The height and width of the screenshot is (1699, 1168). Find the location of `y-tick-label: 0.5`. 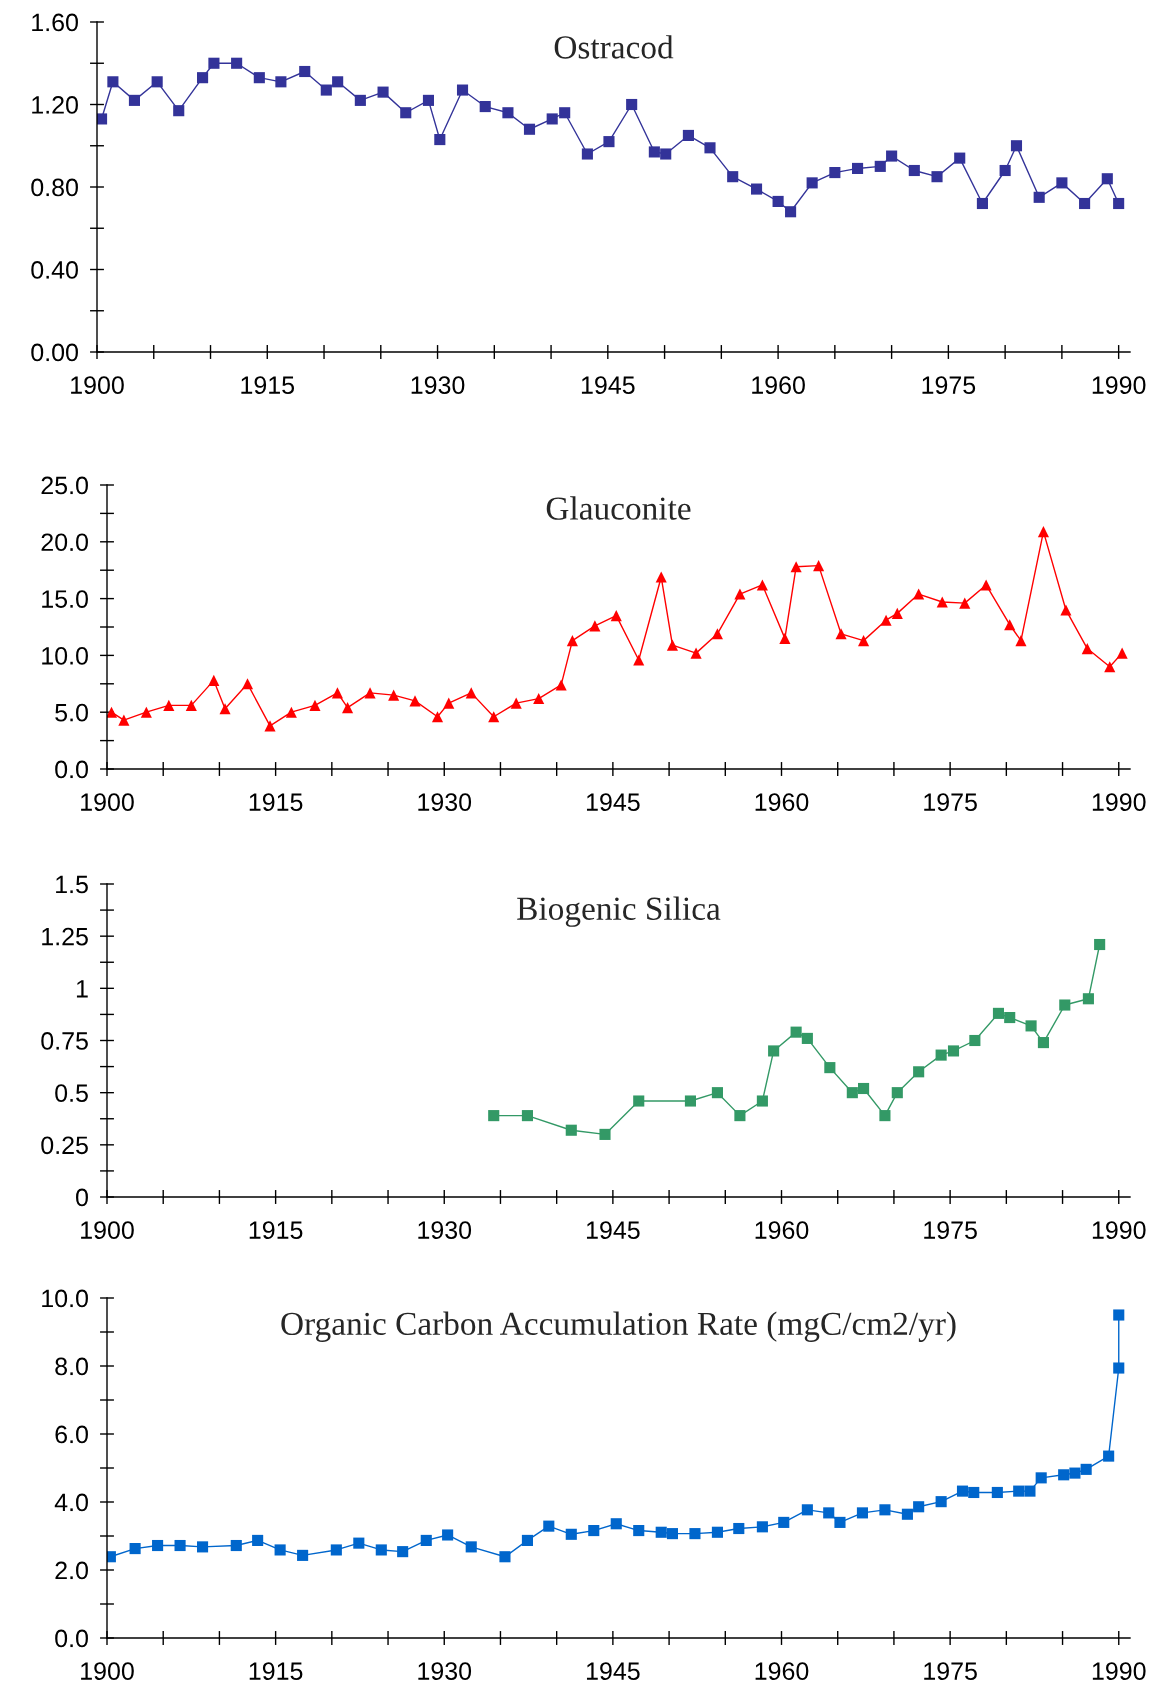

y-tick-label: 0.5 is located at coordinates (71, 1093).